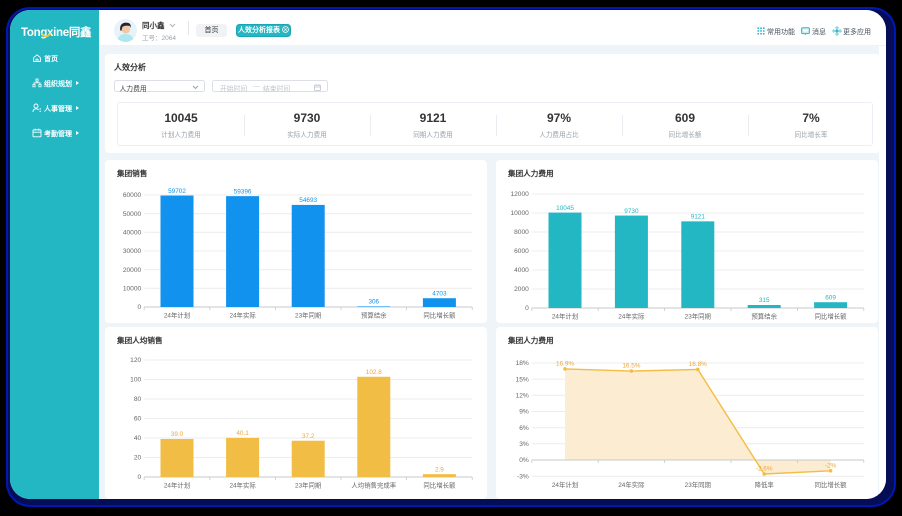 The height and width of the screenshot is (516, 902). What do you see at coordinates (308, 200) in the screenshot?
I see `svg-text: 54693` at bounding box center [308, 200].